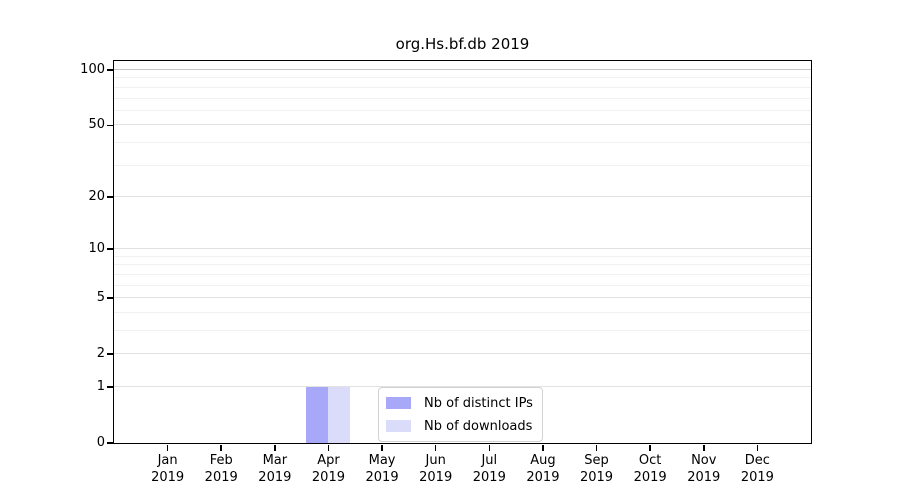  What do you see at coordinates (328, 460) in the screenshot?
I see `x-tick-month: Apr` at bounding box center [328, 460].